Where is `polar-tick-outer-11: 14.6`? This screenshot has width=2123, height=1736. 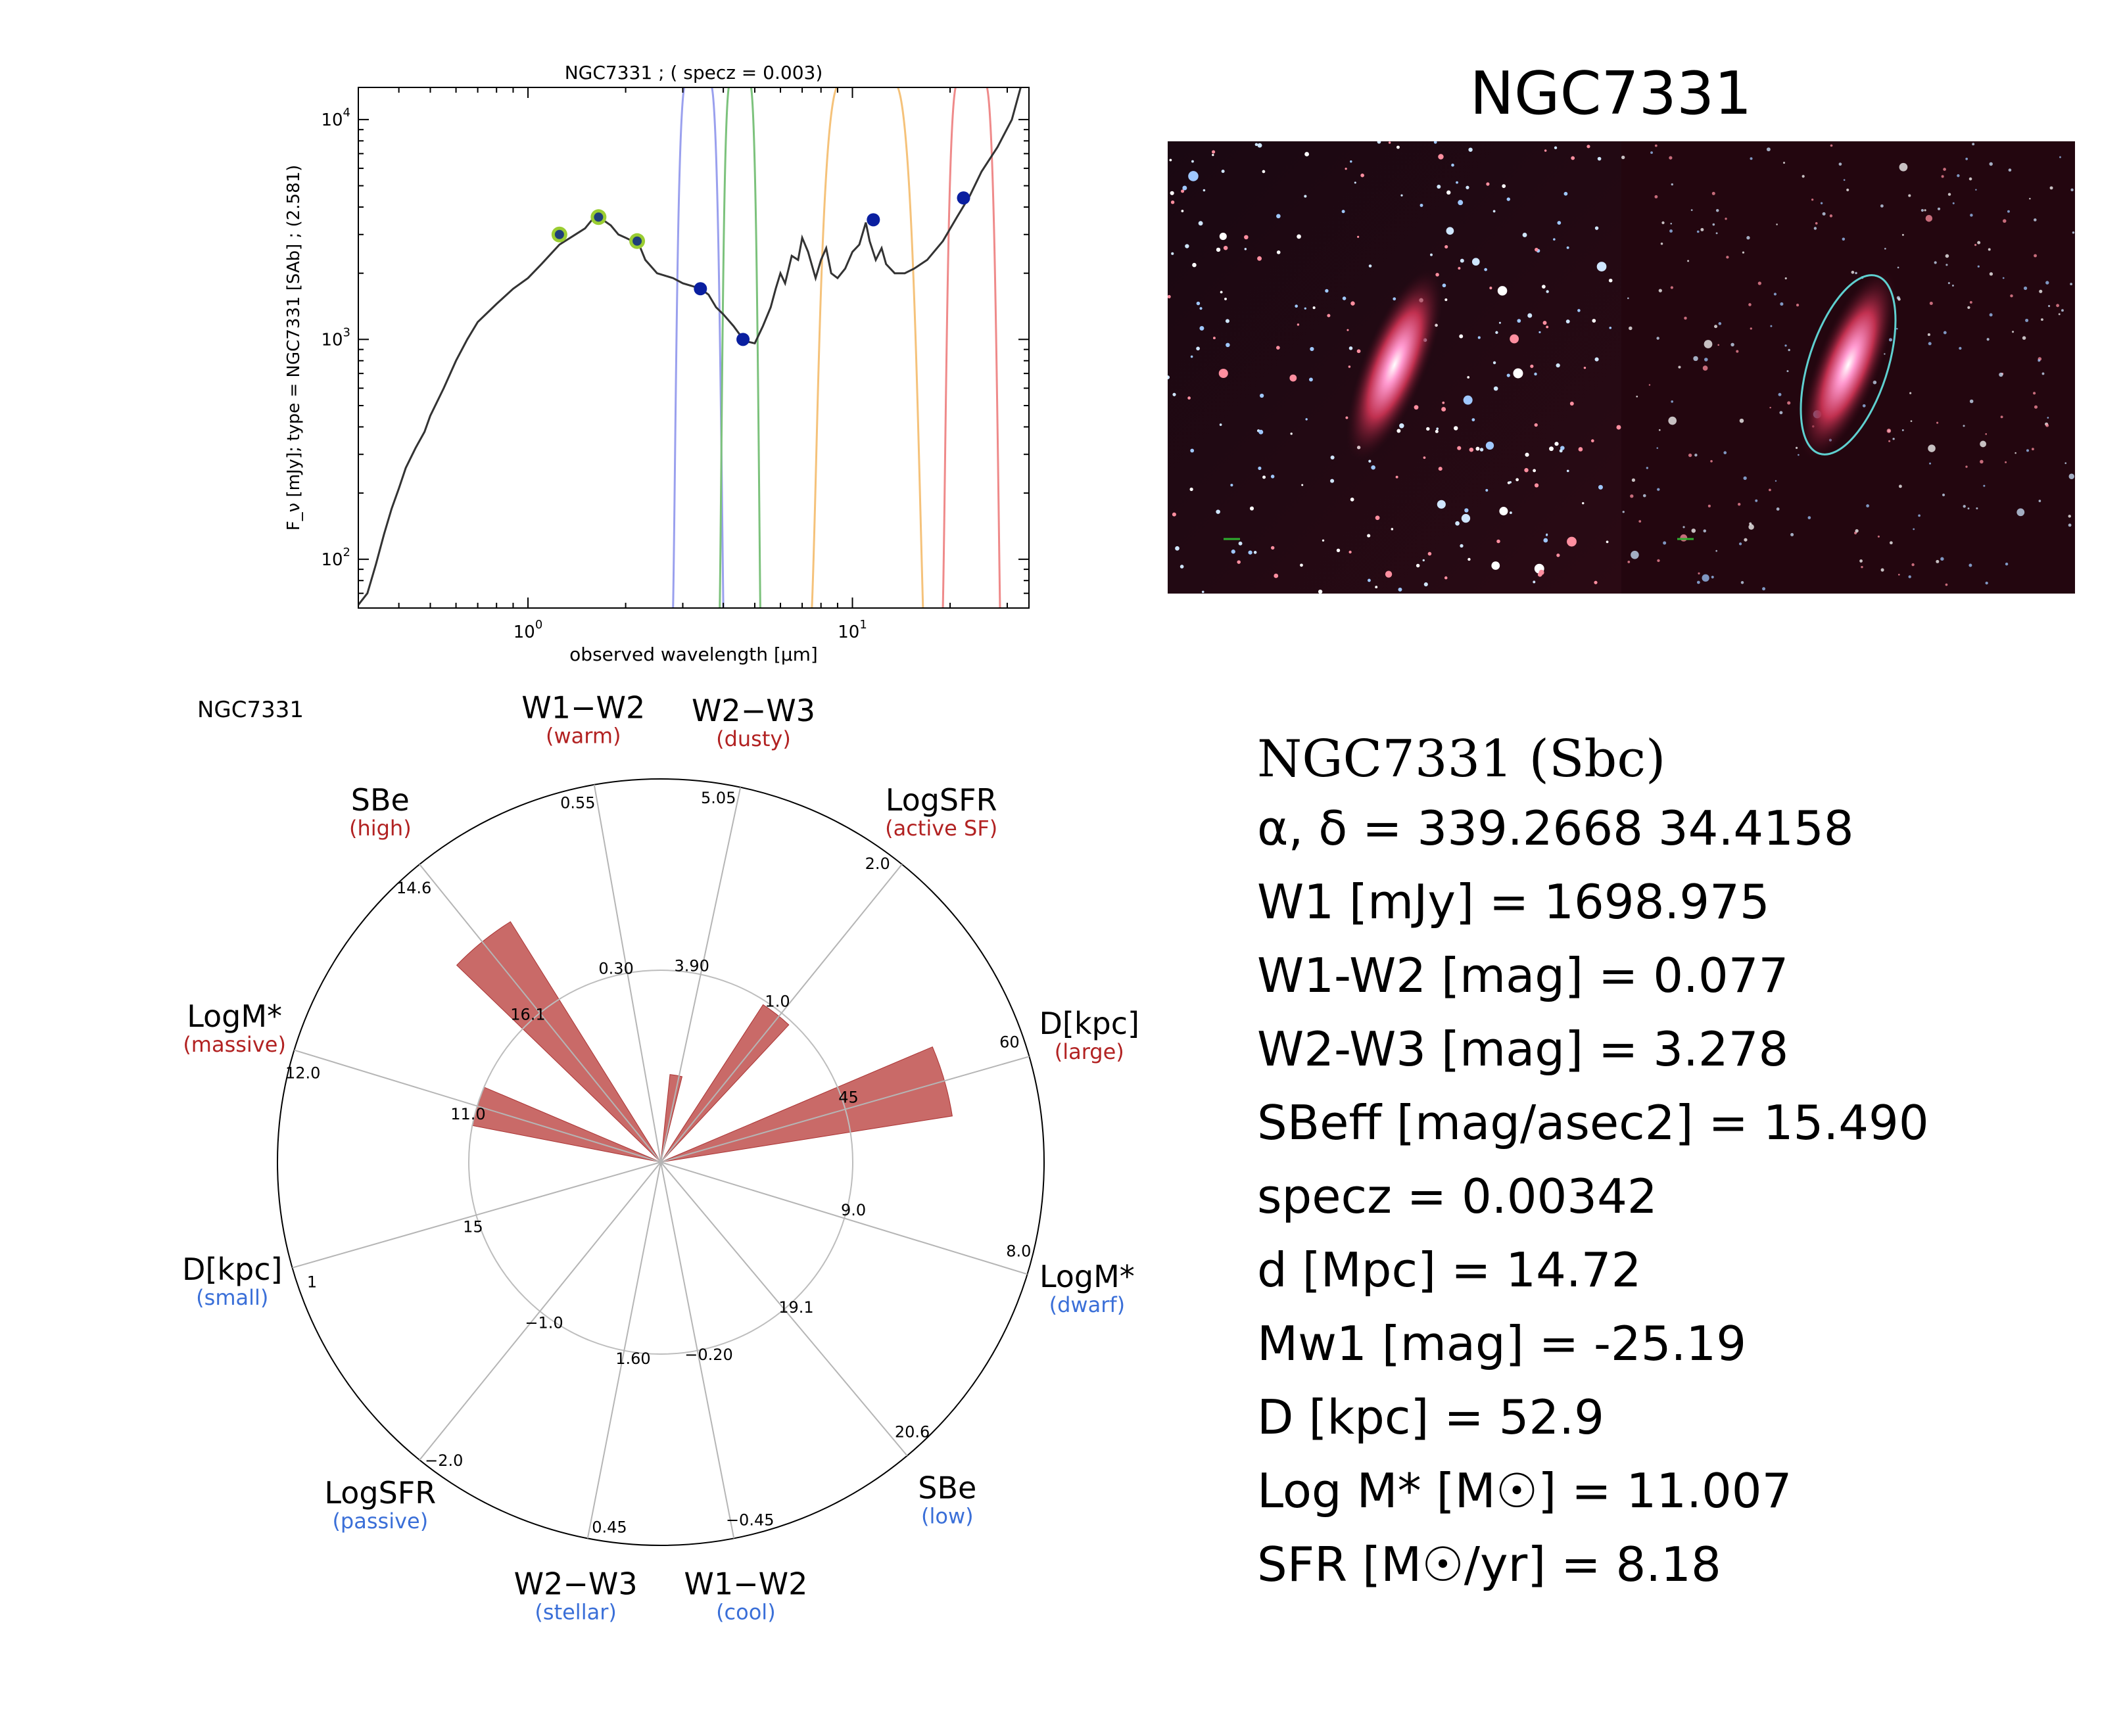
polar-tick-outer-11: 14.6 is located at coordinates (413, 888).